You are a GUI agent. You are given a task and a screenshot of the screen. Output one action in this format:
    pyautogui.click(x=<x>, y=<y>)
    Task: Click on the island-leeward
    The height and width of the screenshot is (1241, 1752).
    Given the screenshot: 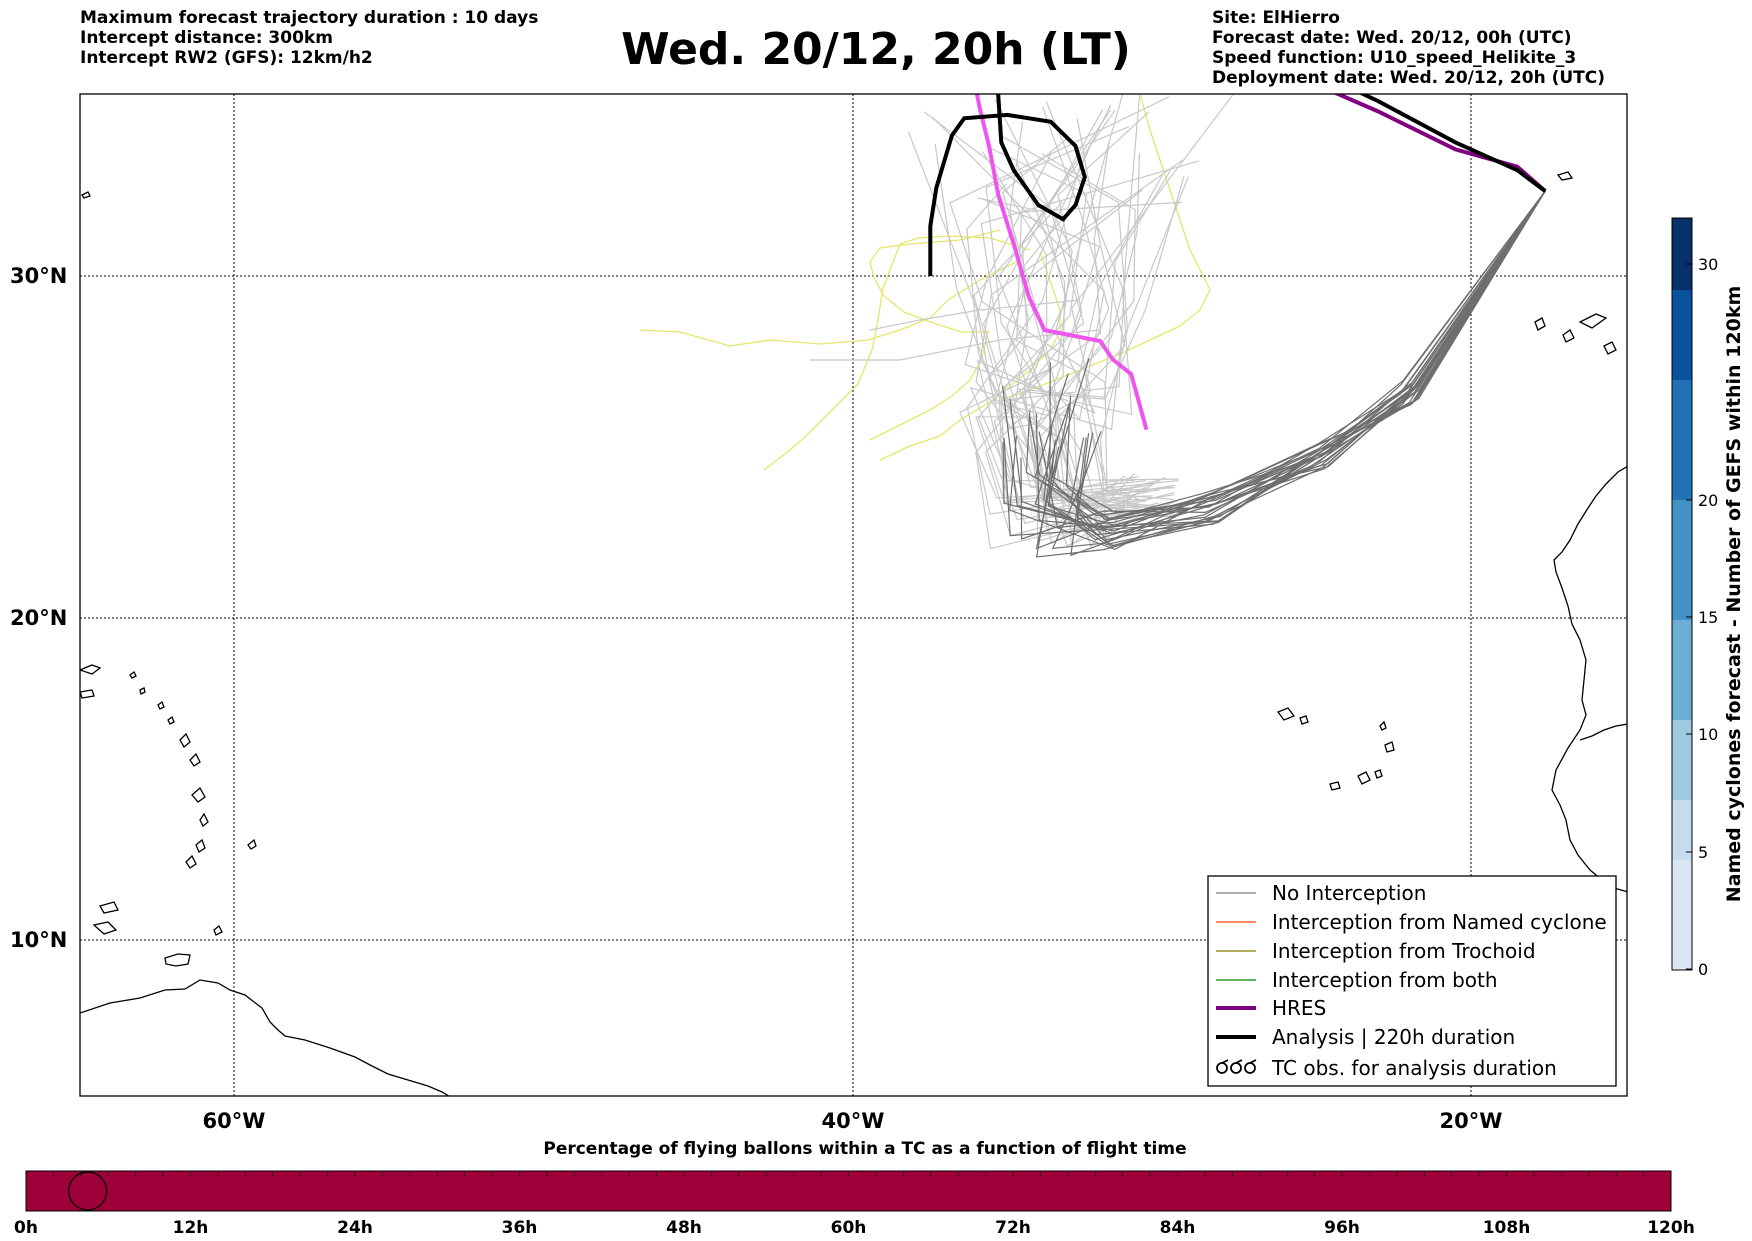 What is the action you would take?
    pyautogui.click(x=252, y=844)
    